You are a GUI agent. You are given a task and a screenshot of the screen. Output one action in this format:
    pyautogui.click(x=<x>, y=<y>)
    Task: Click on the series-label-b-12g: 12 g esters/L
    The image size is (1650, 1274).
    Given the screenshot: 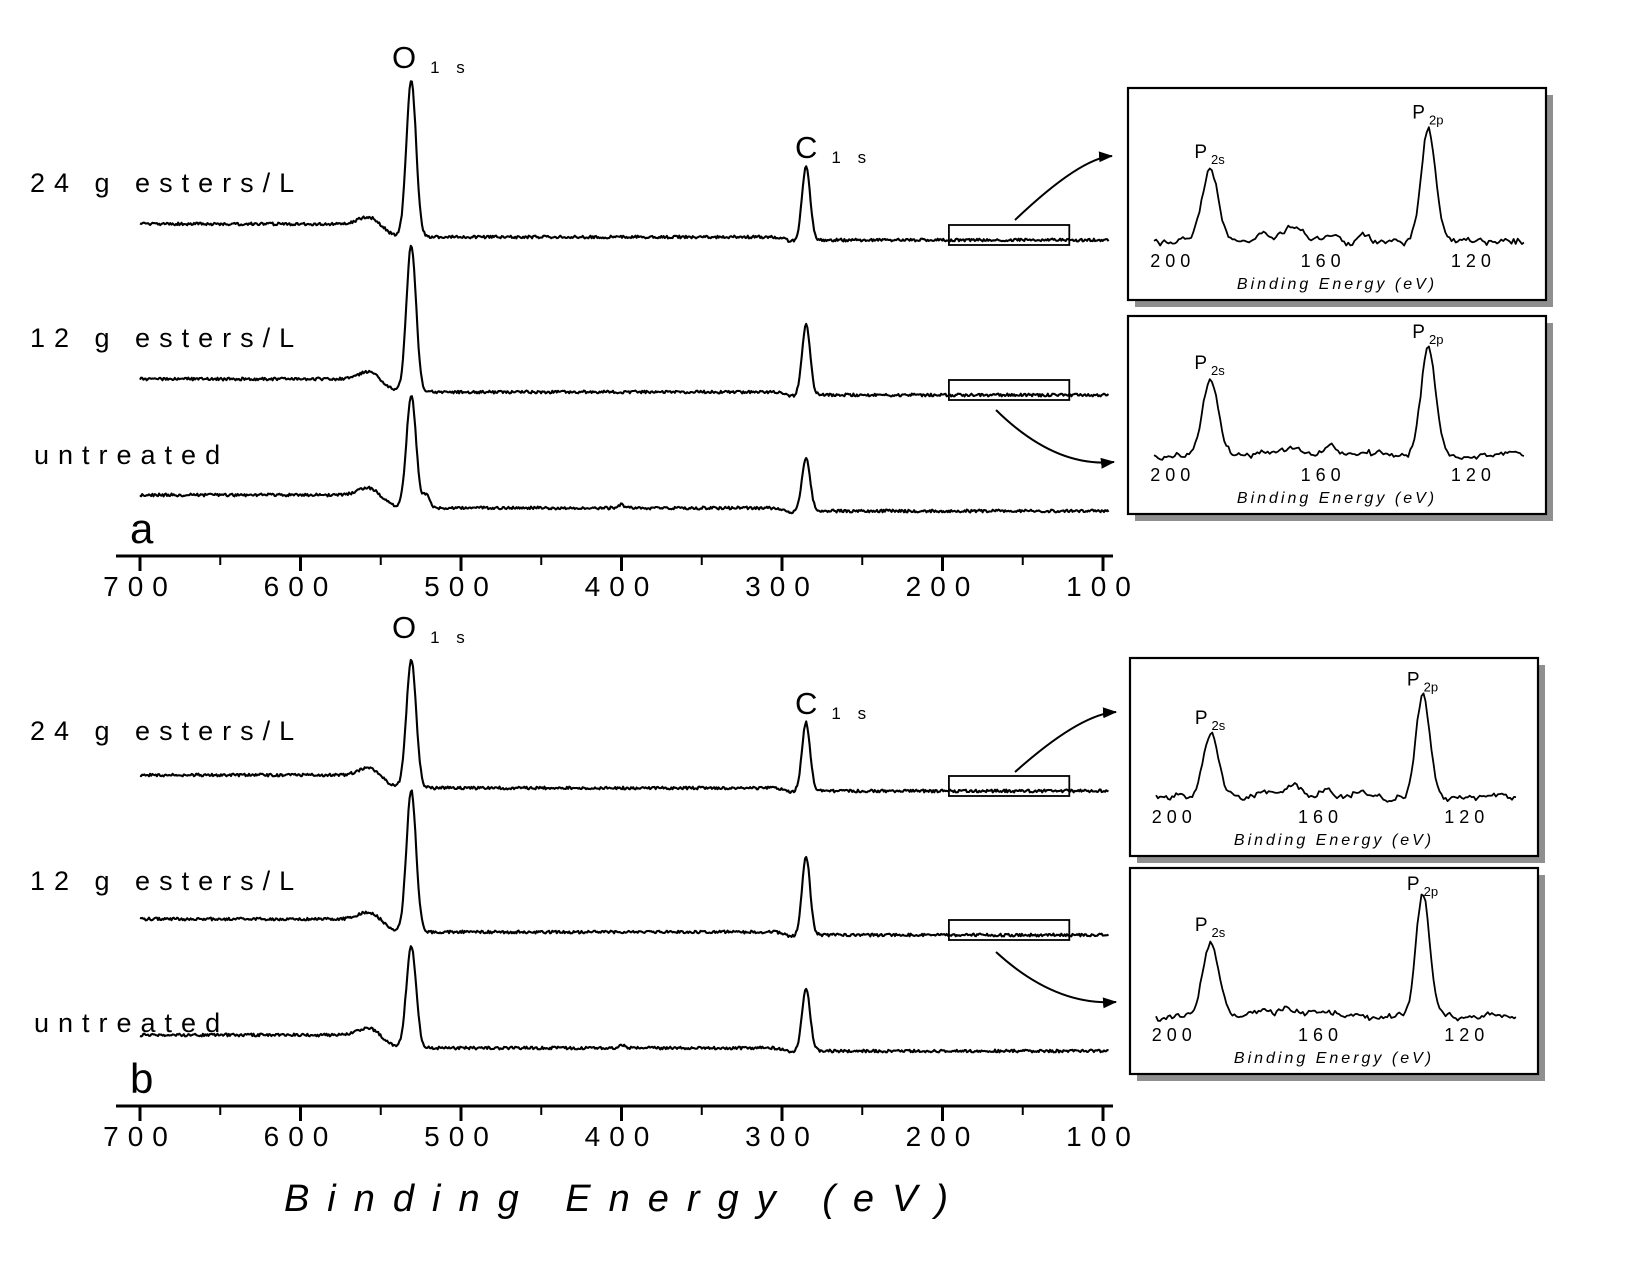 What is the action you would take?
    pyautogui.click(x=167, y=881)
    